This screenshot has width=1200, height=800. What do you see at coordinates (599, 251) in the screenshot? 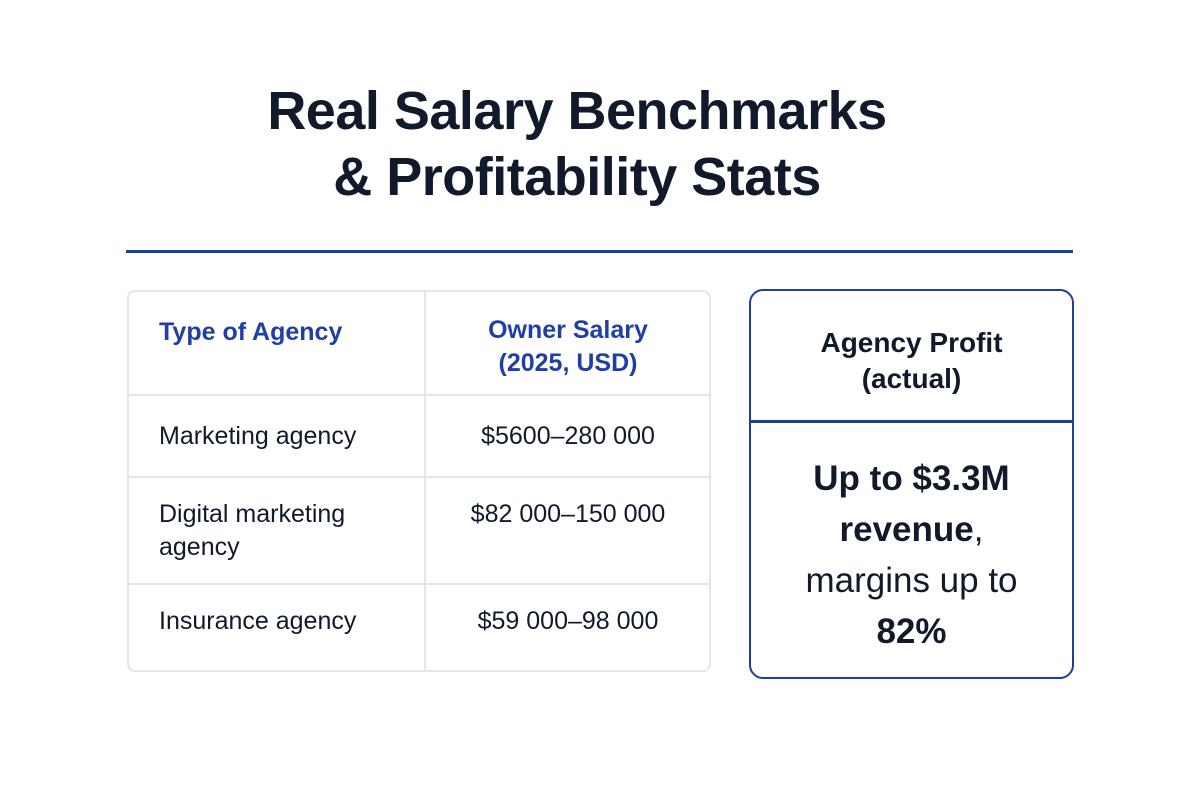
I see `divider` at bounding box center [599, 251].